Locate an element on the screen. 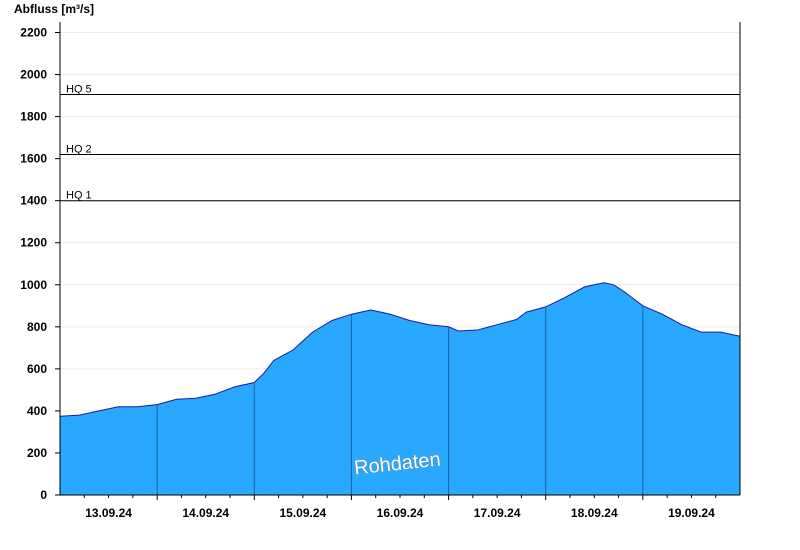  x-tick-label: 17.09.24 is located at coordinates (497, 513).